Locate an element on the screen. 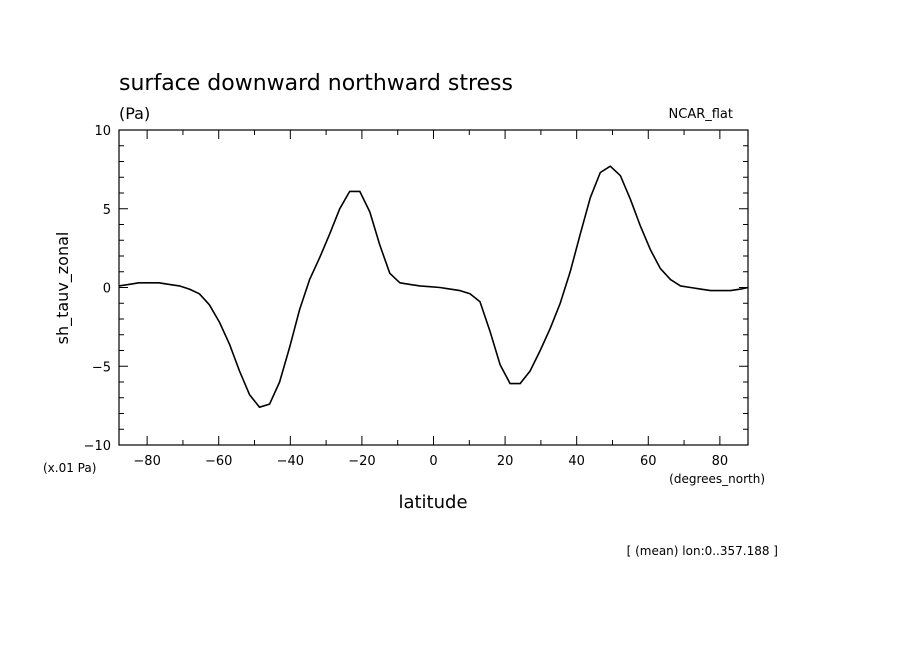  x-tick-label: 20 is located at coordinates (505, 461).